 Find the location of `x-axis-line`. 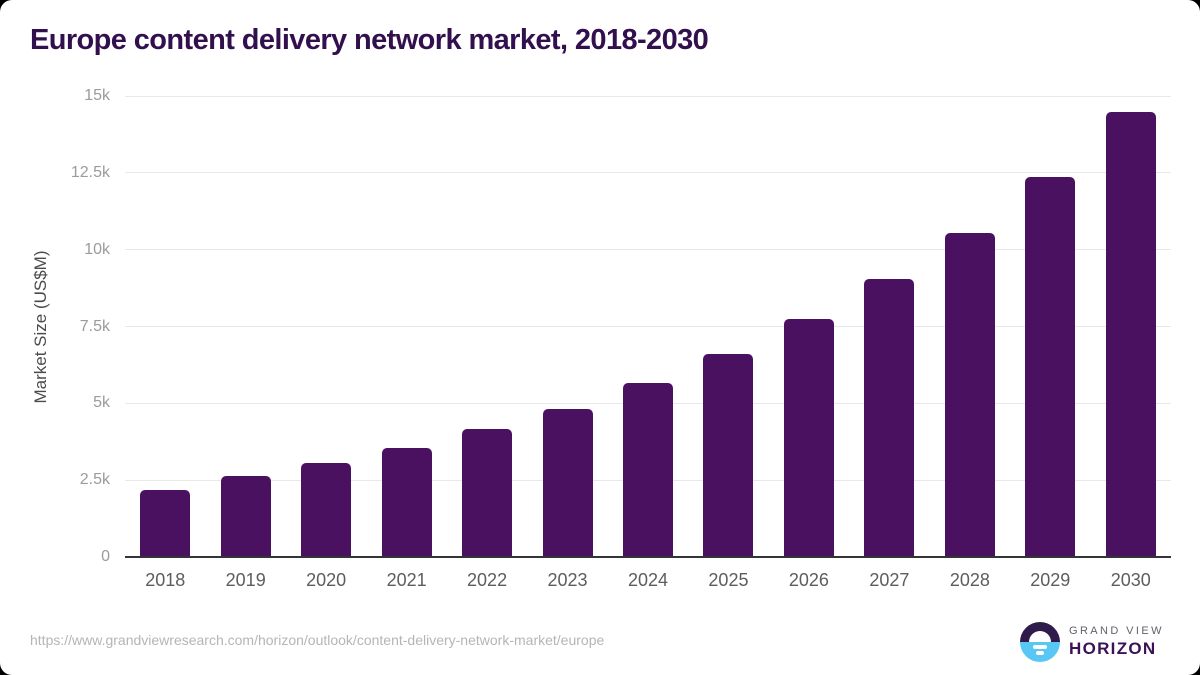

x-axis-line is located at coordinates (648, 557).